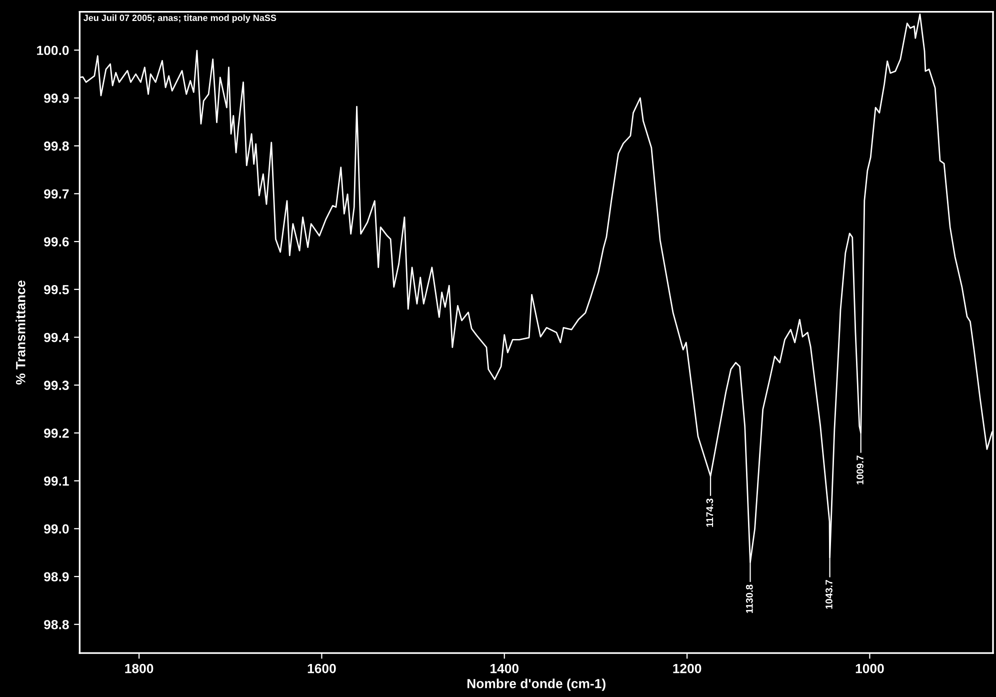 This screenshot has height=697, width=996. What do you see at coordinates (53, 51) in the screenshot?
I see `y-tick-label: 100.0` at bounding box center [53, 51].